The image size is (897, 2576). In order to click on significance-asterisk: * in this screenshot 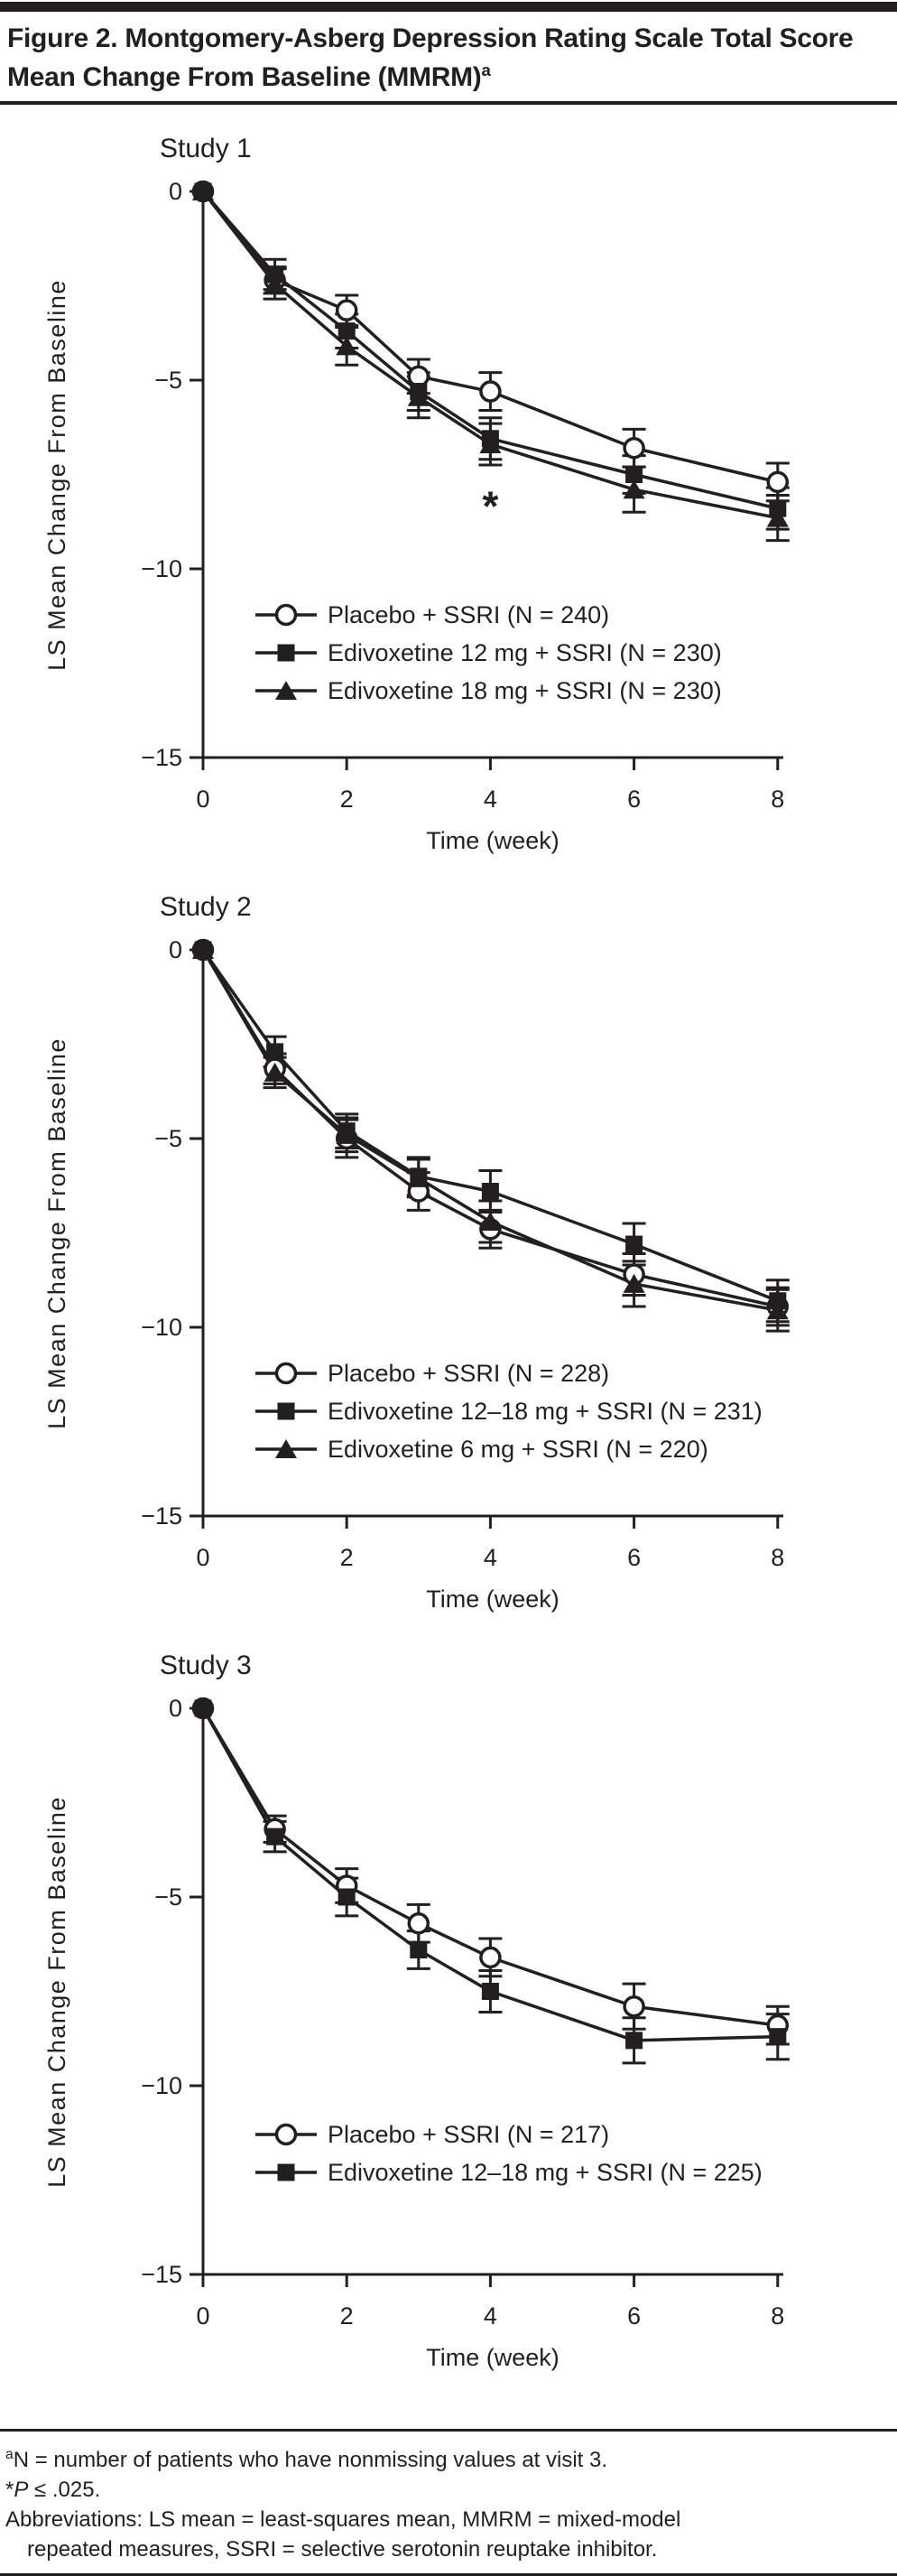, I will do `click(490, 505)`.